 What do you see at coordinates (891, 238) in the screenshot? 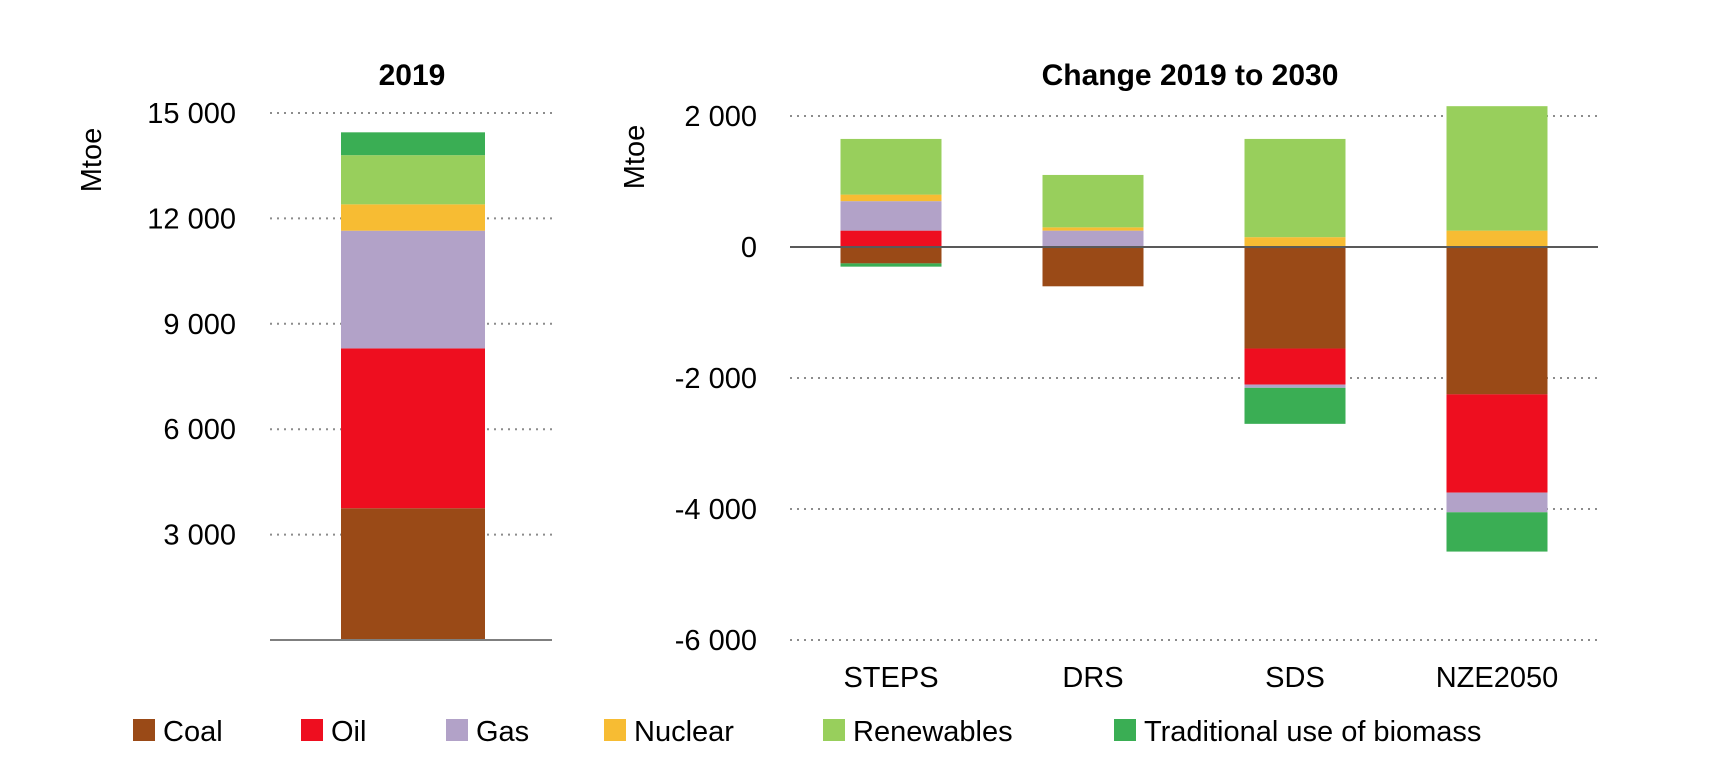
I see `bar-steps-oil` at bounding box center [891, 238].